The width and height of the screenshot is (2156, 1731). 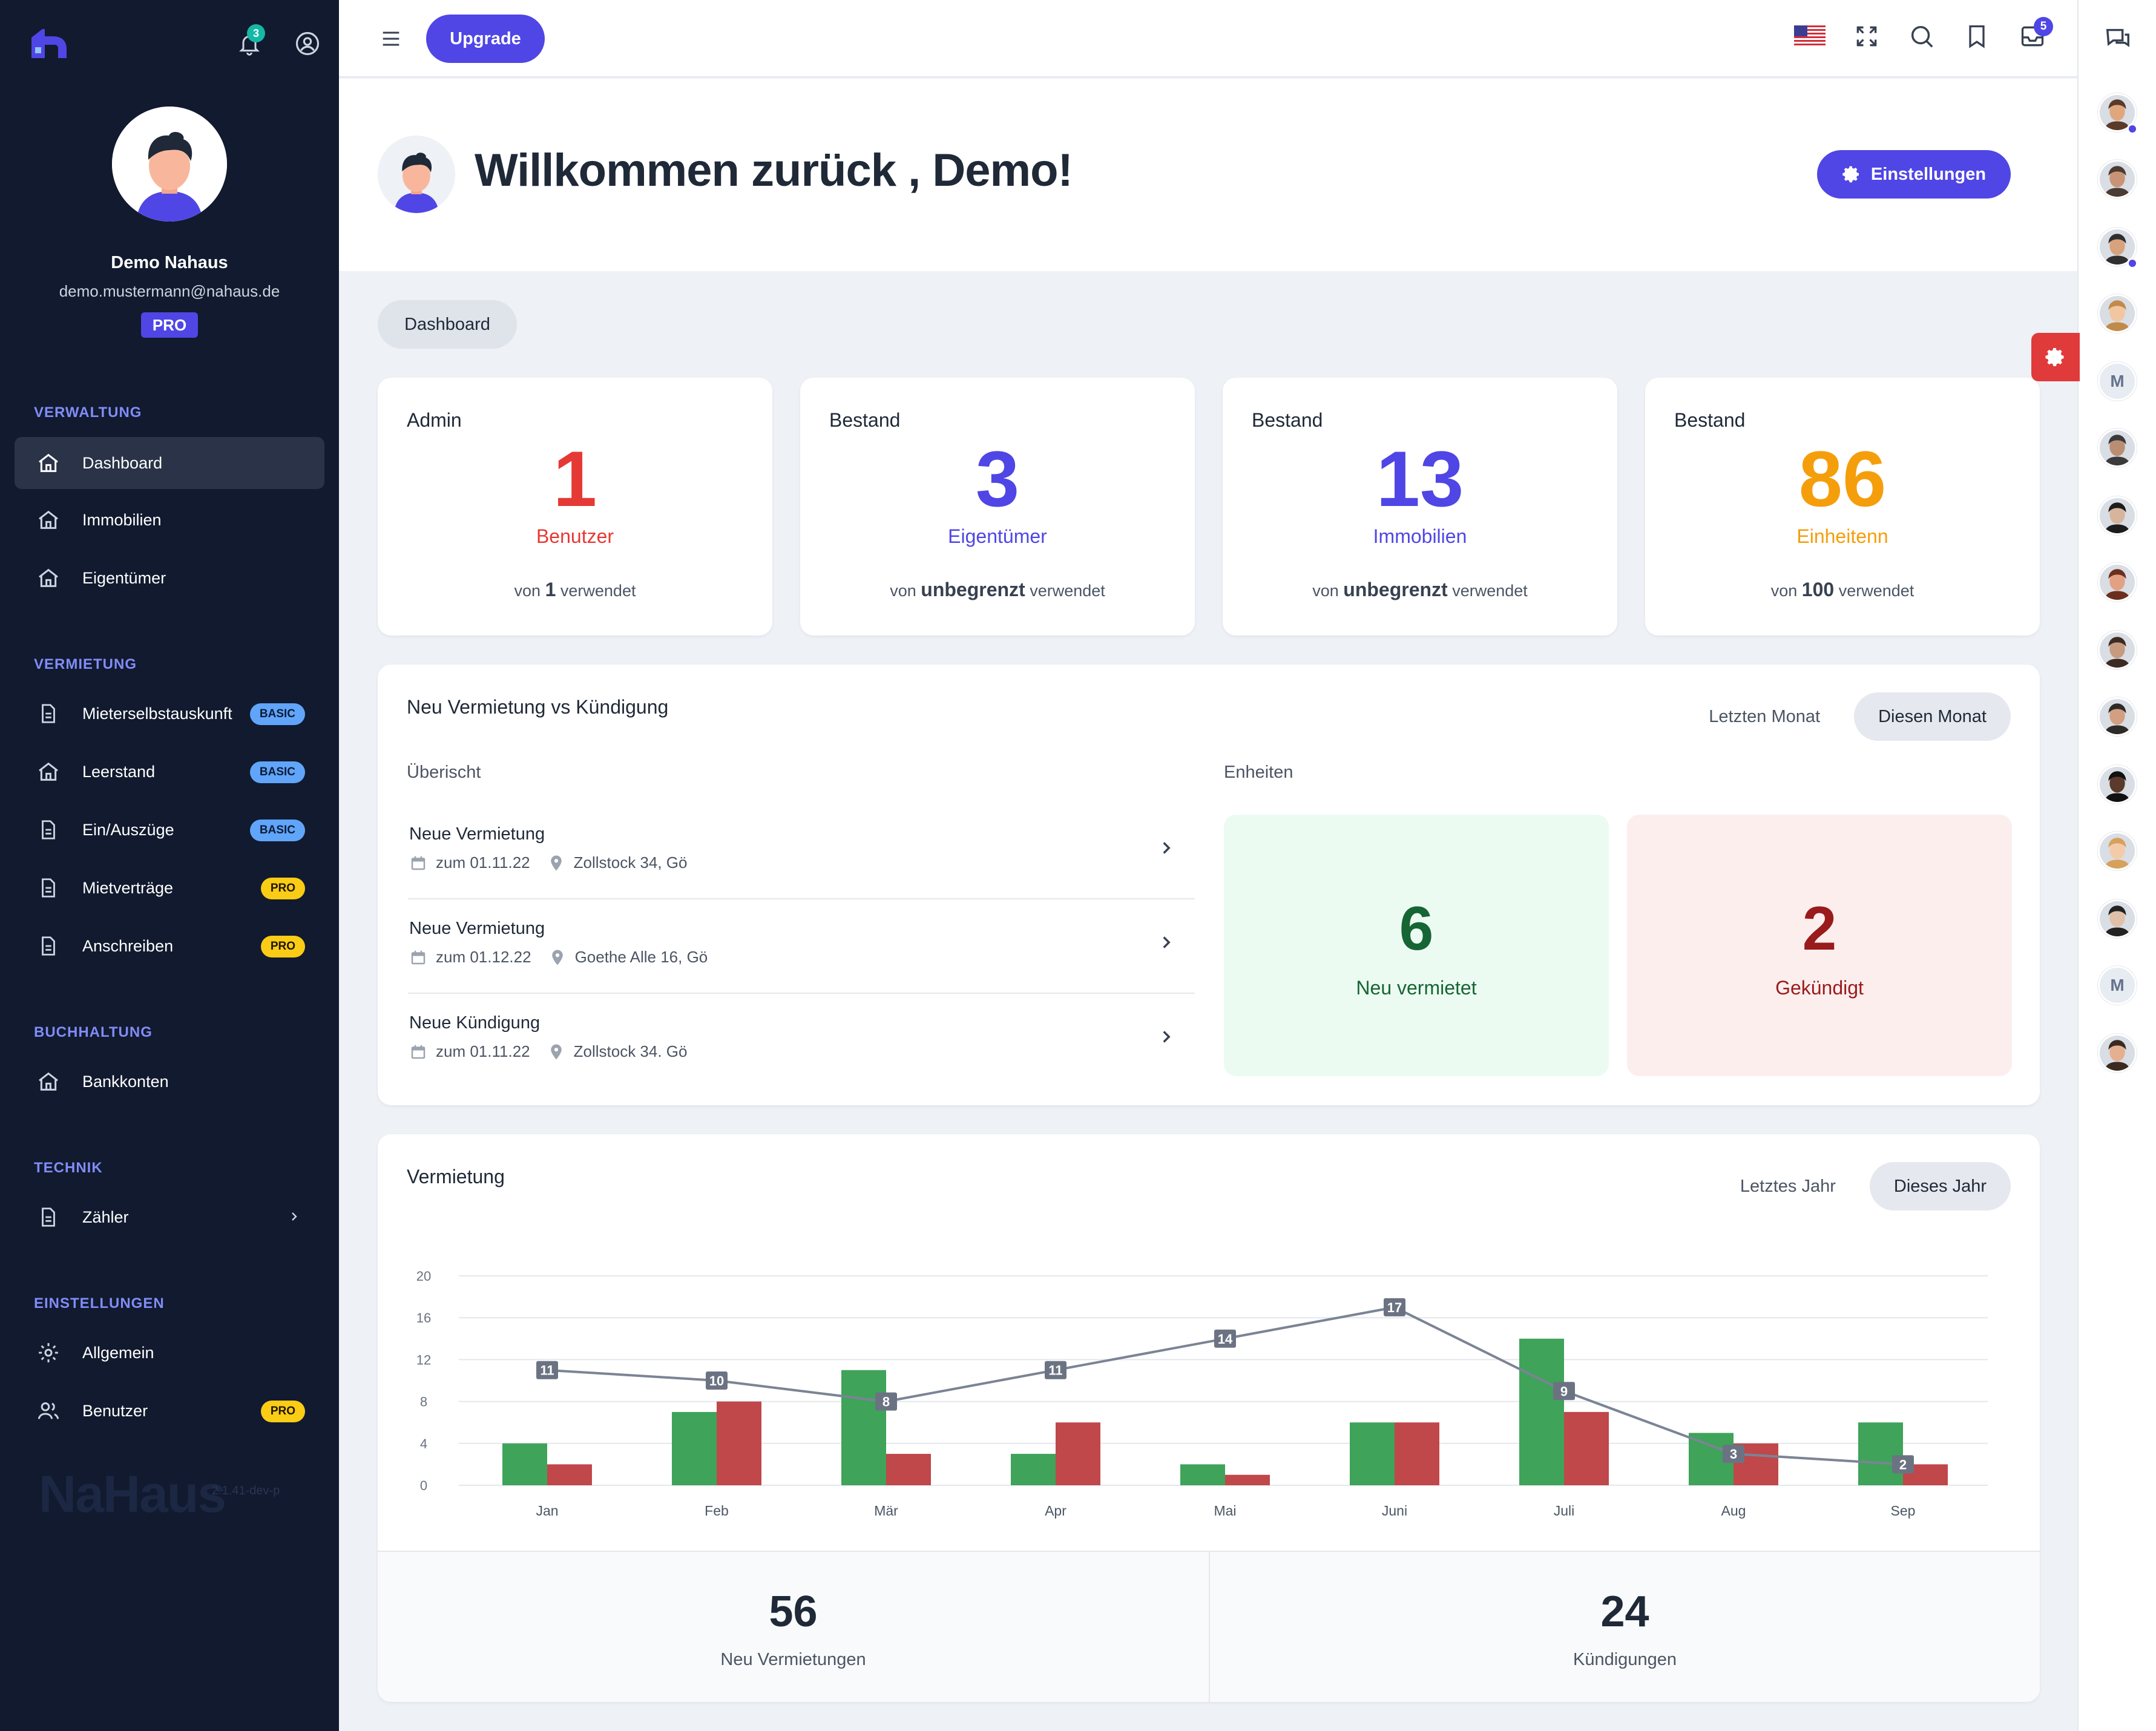 What do you see at coordinates (1914, 175) in the screenshot?
I see `settings-button: Einstellungen` at bounding box center [1914, 175].